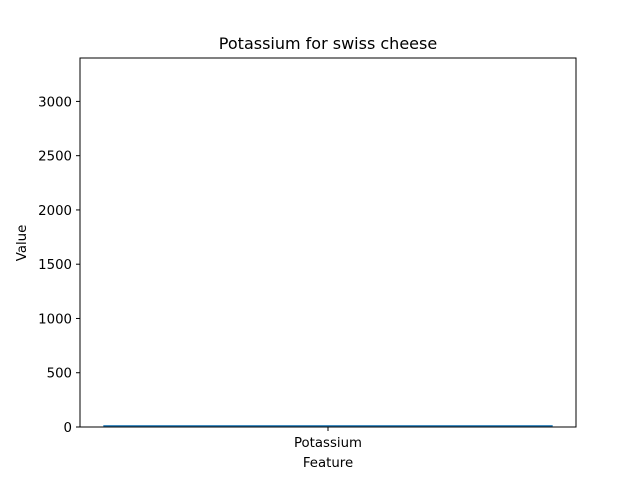 Image resolution: width=640 pixels, height=480 pixels. What do you see at coordinates (328, 43) in the screenshot?
I see `chart-title: Potassium for swiss cheese` at bounding box center [328, 43].